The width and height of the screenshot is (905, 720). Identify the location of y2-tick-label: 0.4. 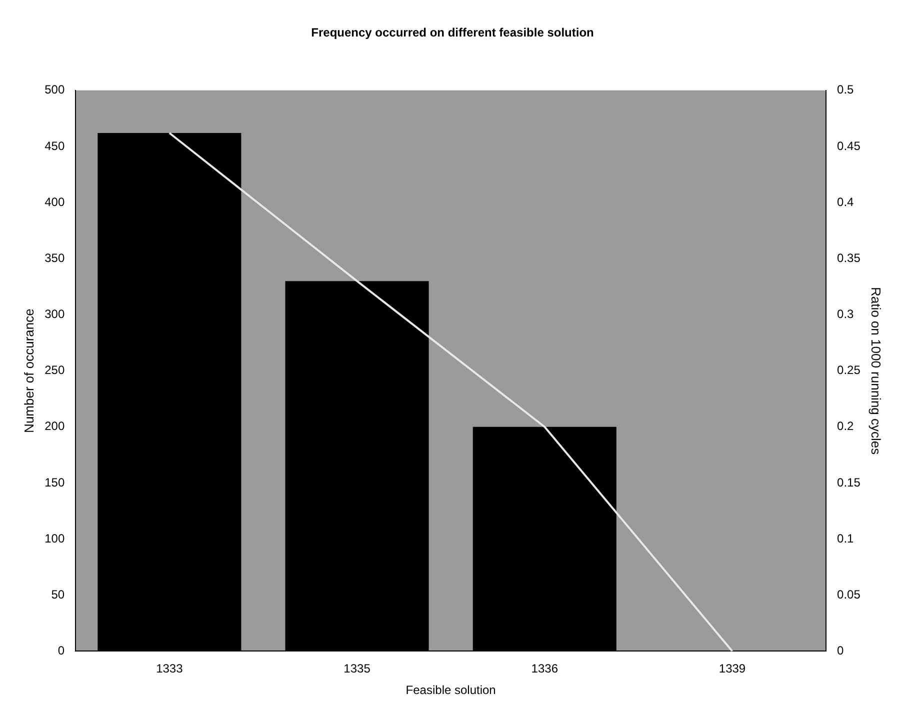
(845, 201).